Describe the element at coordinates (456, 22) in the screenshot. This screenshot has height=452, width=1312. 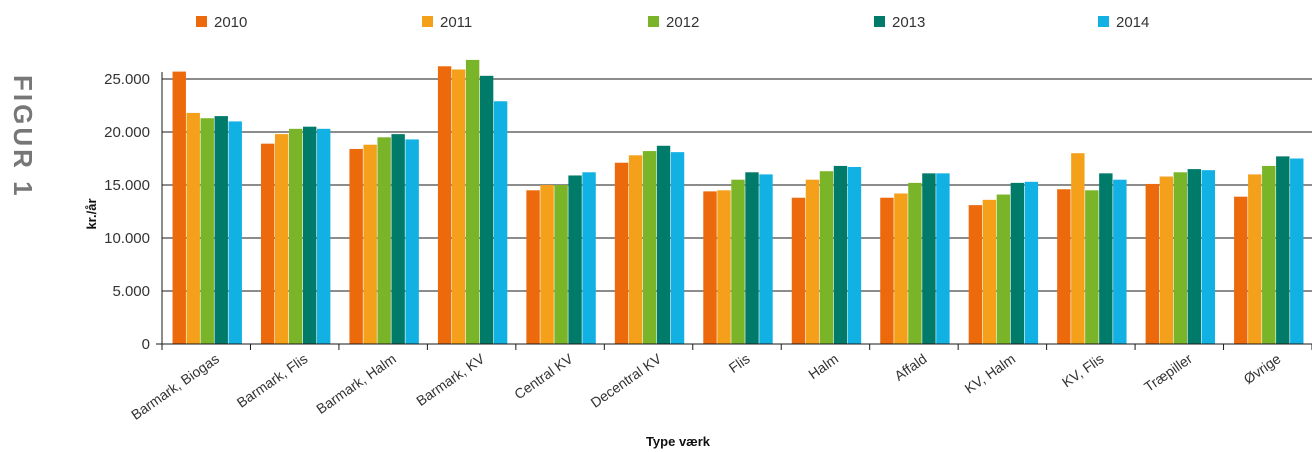
I see `legend-label: 2011` at that location.